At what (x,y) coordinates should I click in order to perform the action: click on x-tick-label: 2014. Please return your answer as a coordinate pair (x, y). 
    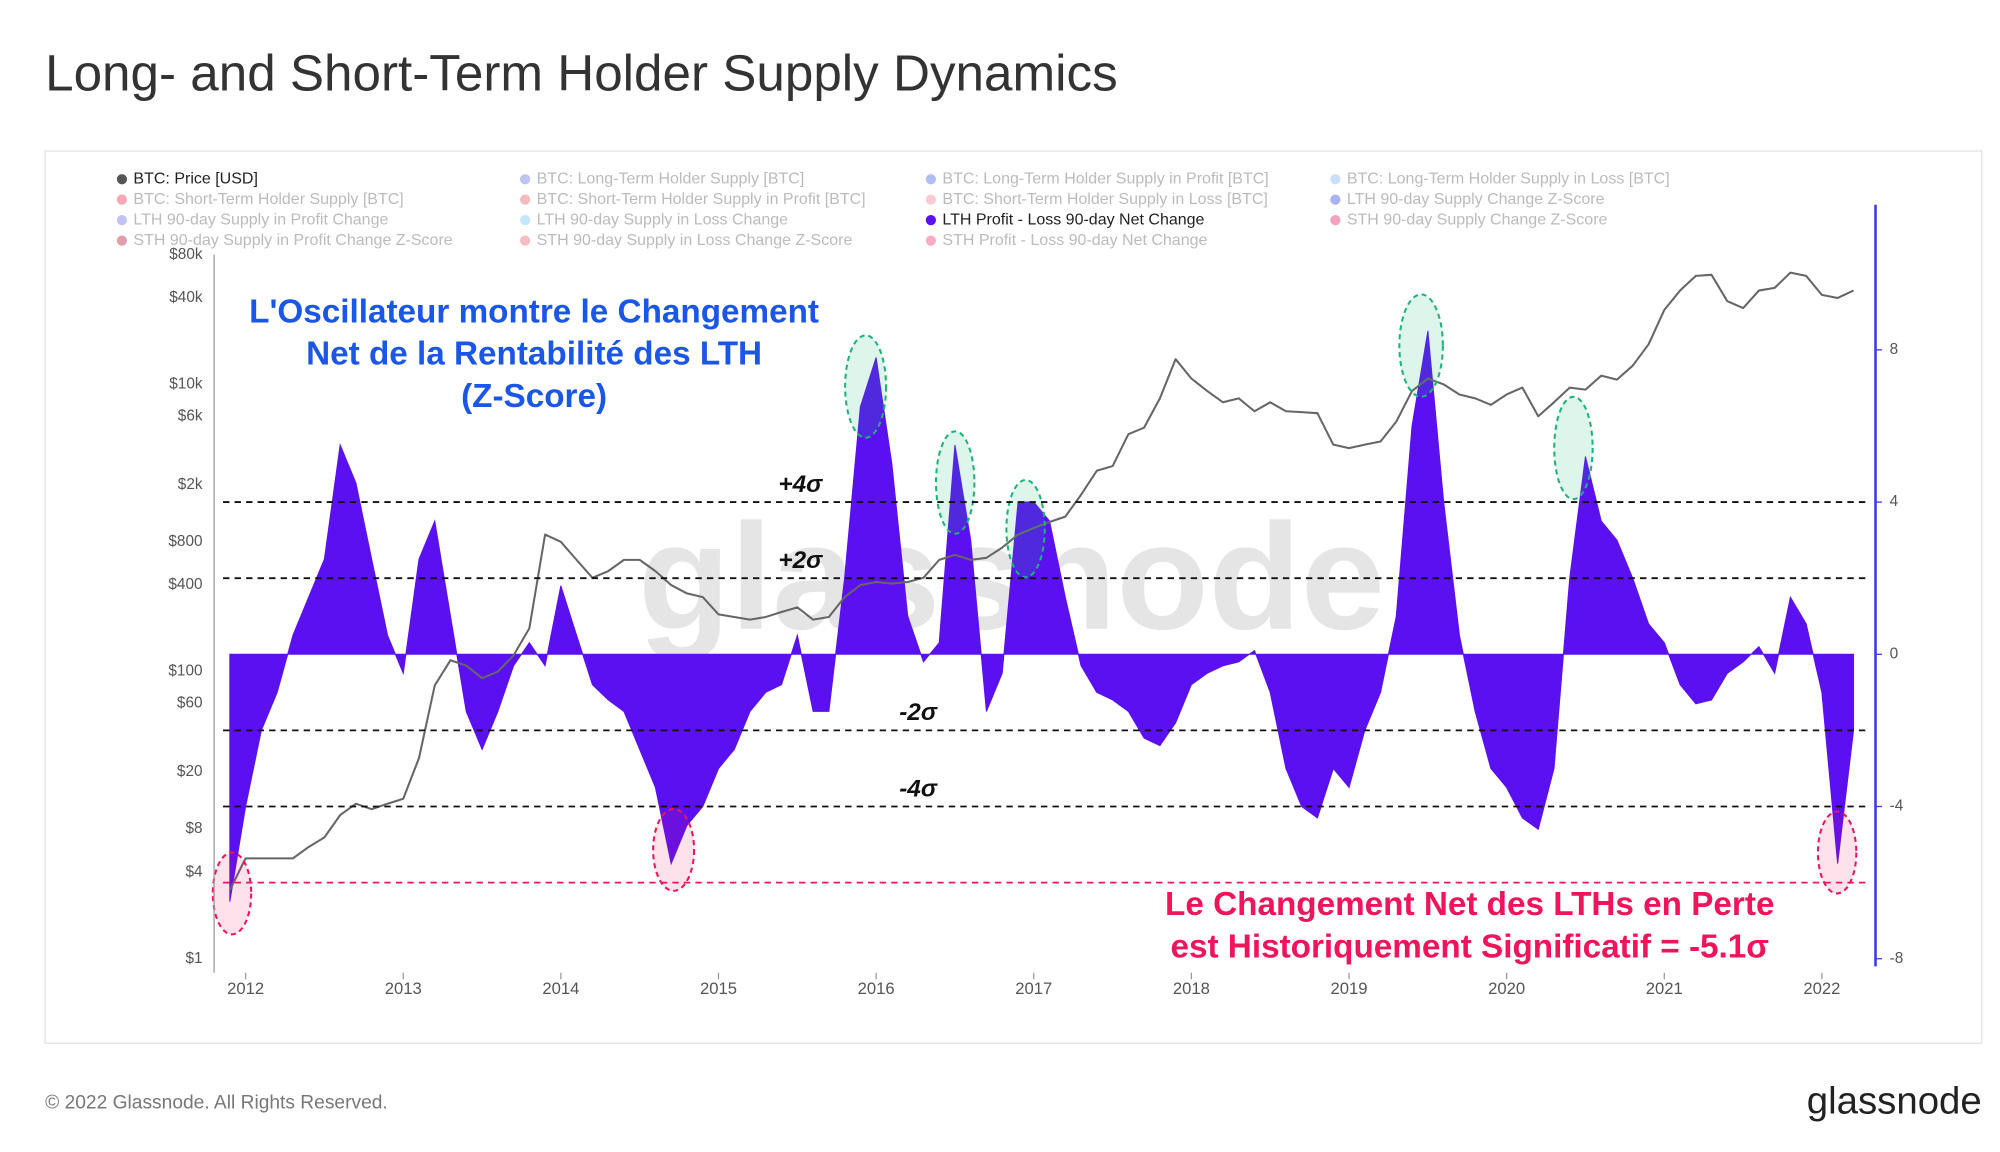
    Looking at the image, I should click on (560, 988).